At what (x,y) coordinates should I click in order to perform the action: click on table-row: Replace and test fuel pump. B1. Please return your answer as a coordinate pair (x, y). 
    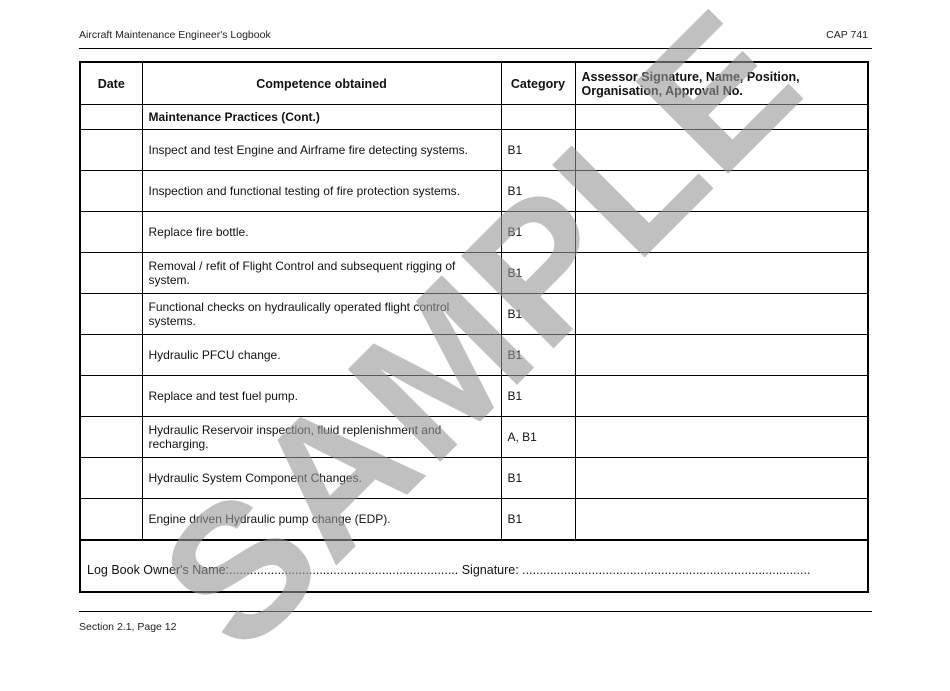
    Looking at the image, I should click on (474, 396).